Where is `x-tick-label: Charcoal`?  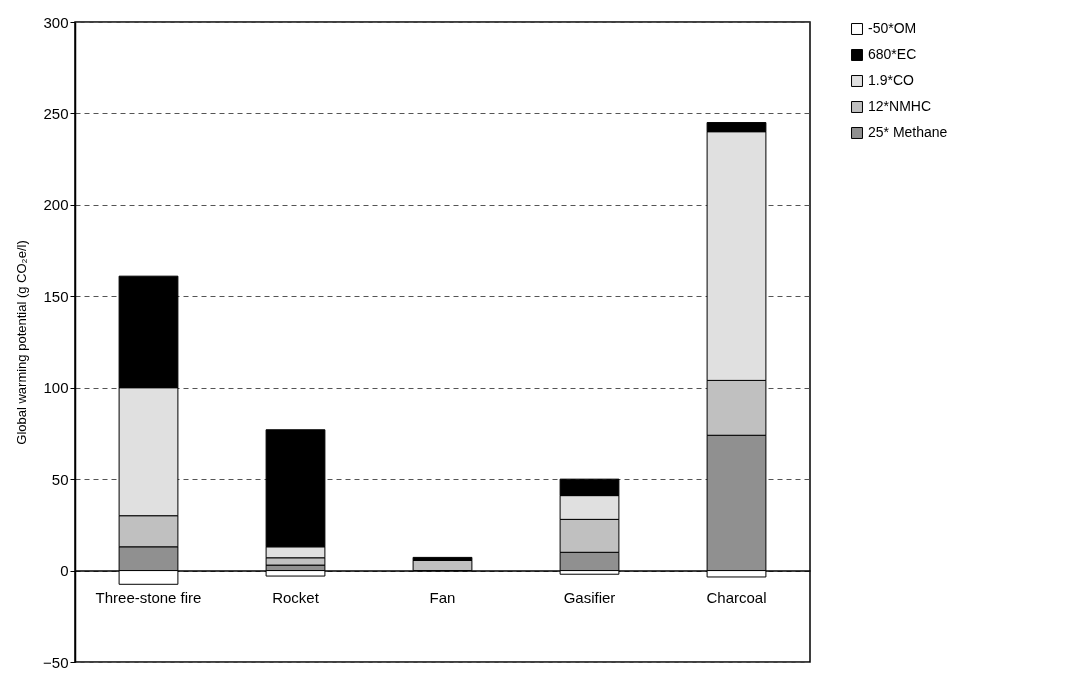 x-tick-label: Charcoal is located at coordinates (736, 598).